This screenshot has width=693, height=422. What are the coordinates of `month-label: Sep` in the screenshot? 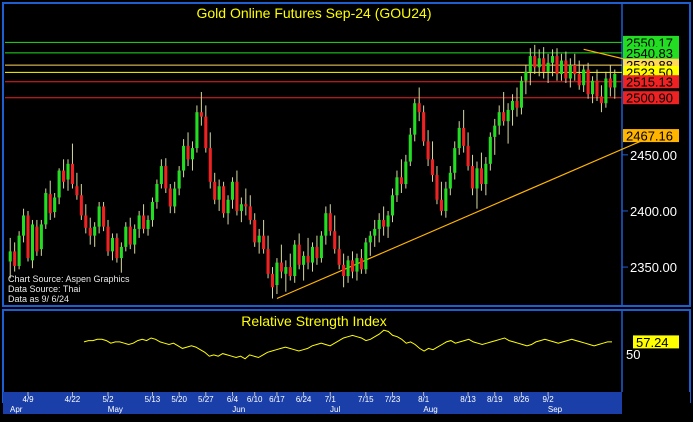 It's located at (555, 409).